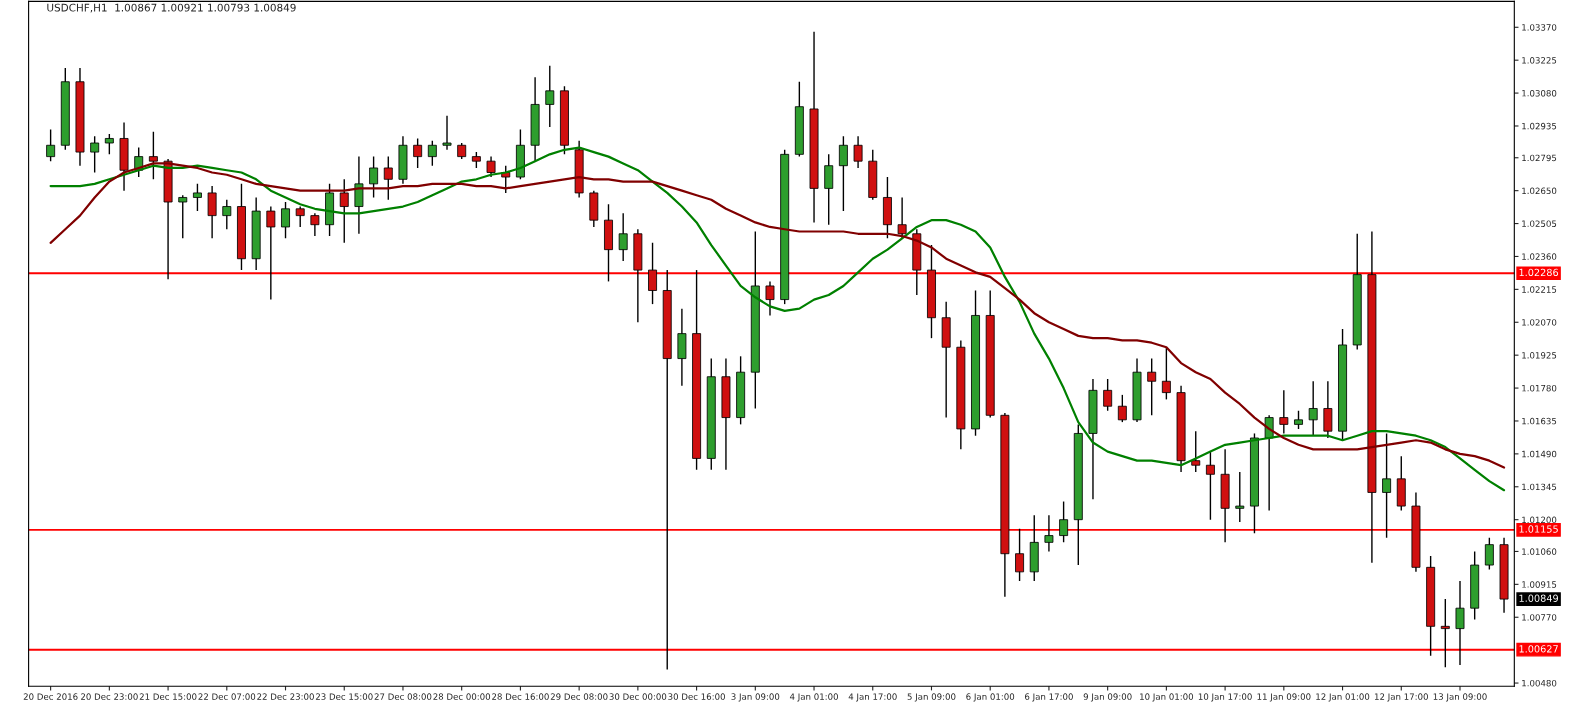  I want to click on x-tick-label: 21 Dec 15:00, so click(168, 696).